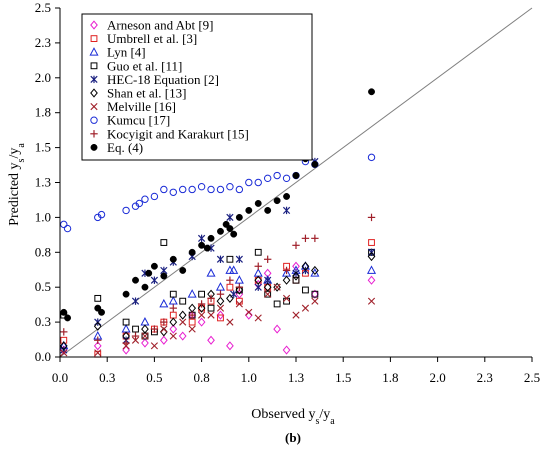 The width and height of the screenshot is (550, 454). I want to click on x-tick-label: 2.0, so click(437, 377).